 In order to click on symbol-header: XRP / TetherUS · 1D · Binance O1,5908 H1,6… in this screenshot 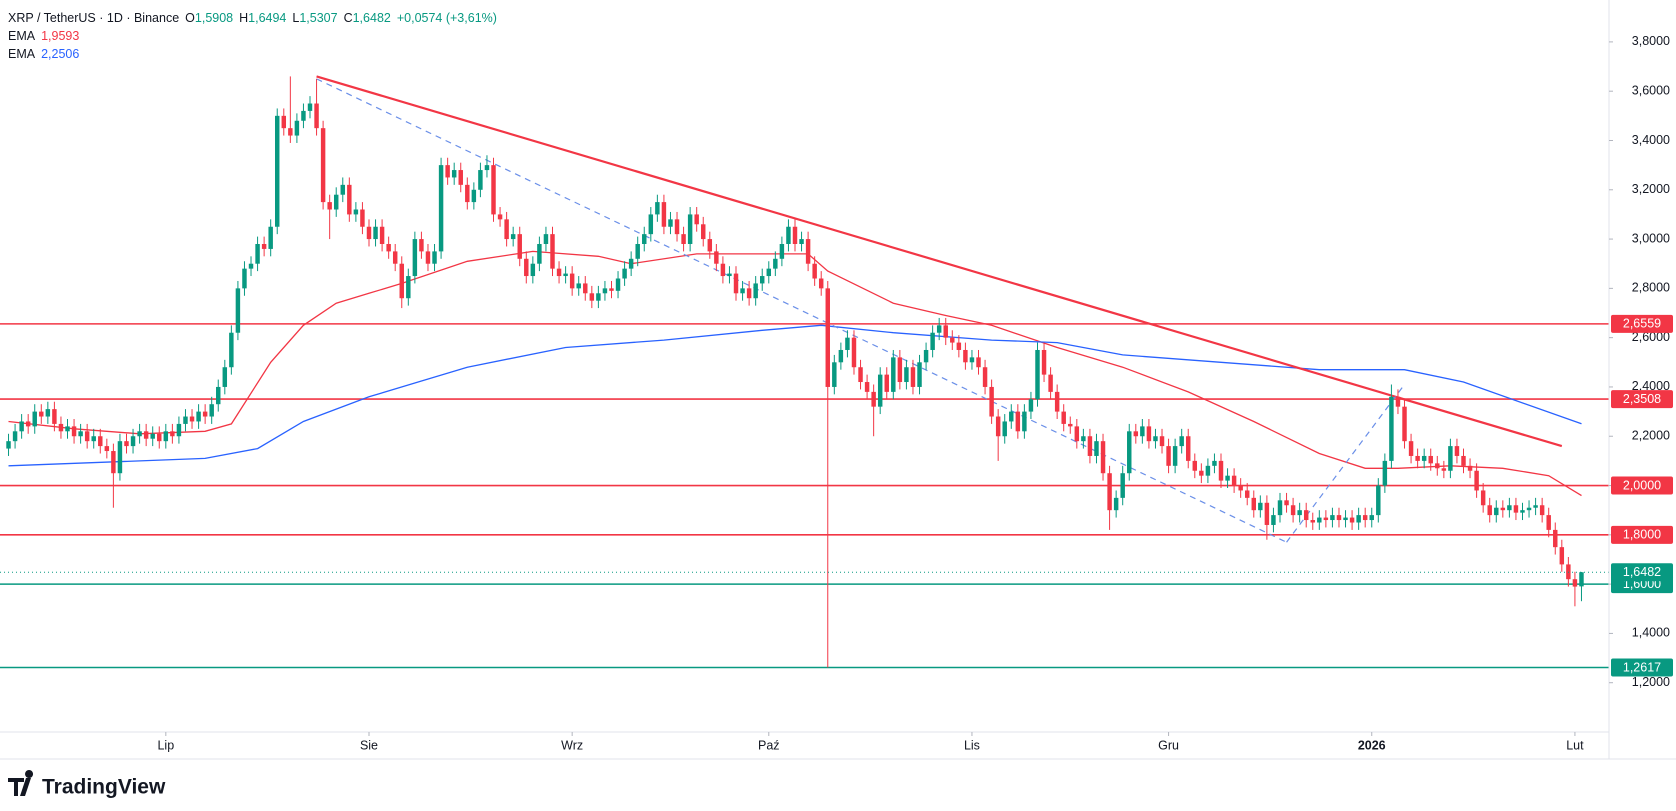, I will do `click(252, 18)`.